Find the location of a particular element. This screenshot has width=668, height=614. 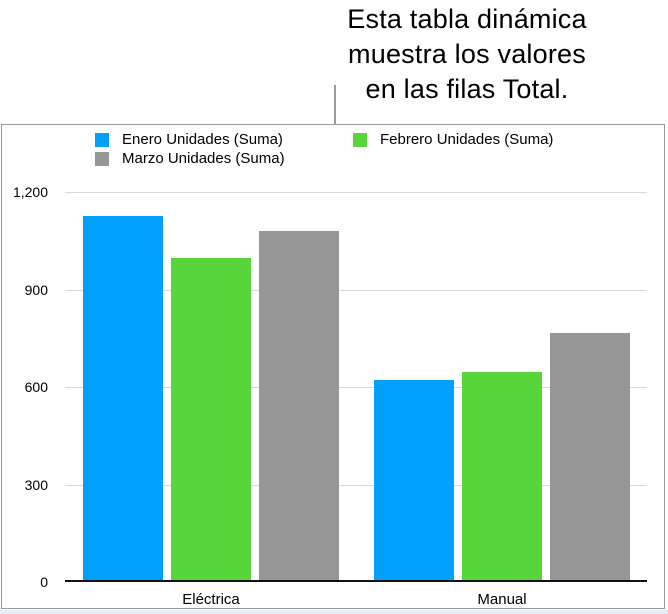

legend-item-febrero: Febrero Unidades (Suma) is located at coordinates (453, 140).